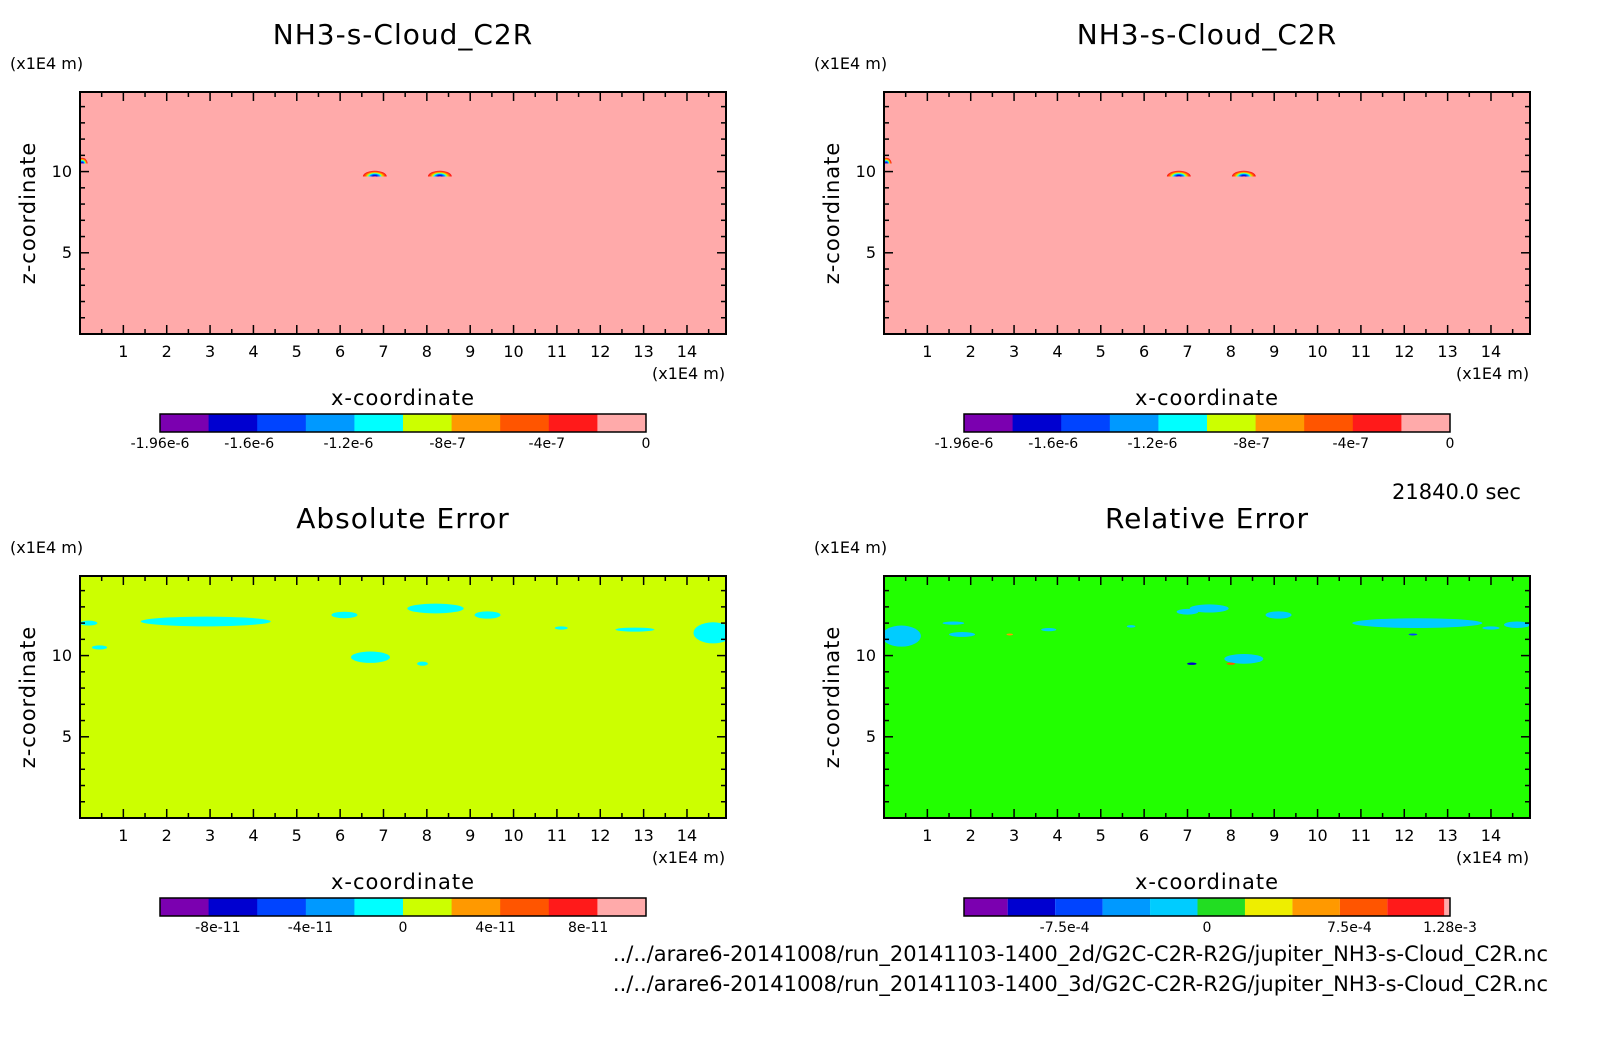 This screenshot has width=1604, height=1054. I want to click on x-tick-label: 11, so click(557, 351).